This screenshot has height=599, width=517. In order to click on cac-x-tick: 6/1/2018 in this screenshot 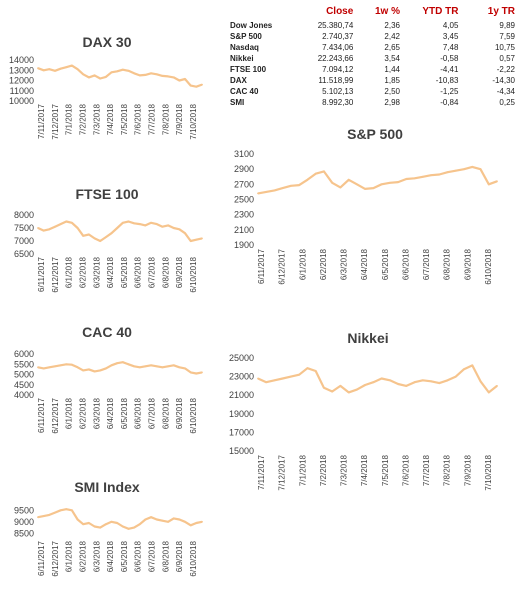, I will do `click(69, 413)`.